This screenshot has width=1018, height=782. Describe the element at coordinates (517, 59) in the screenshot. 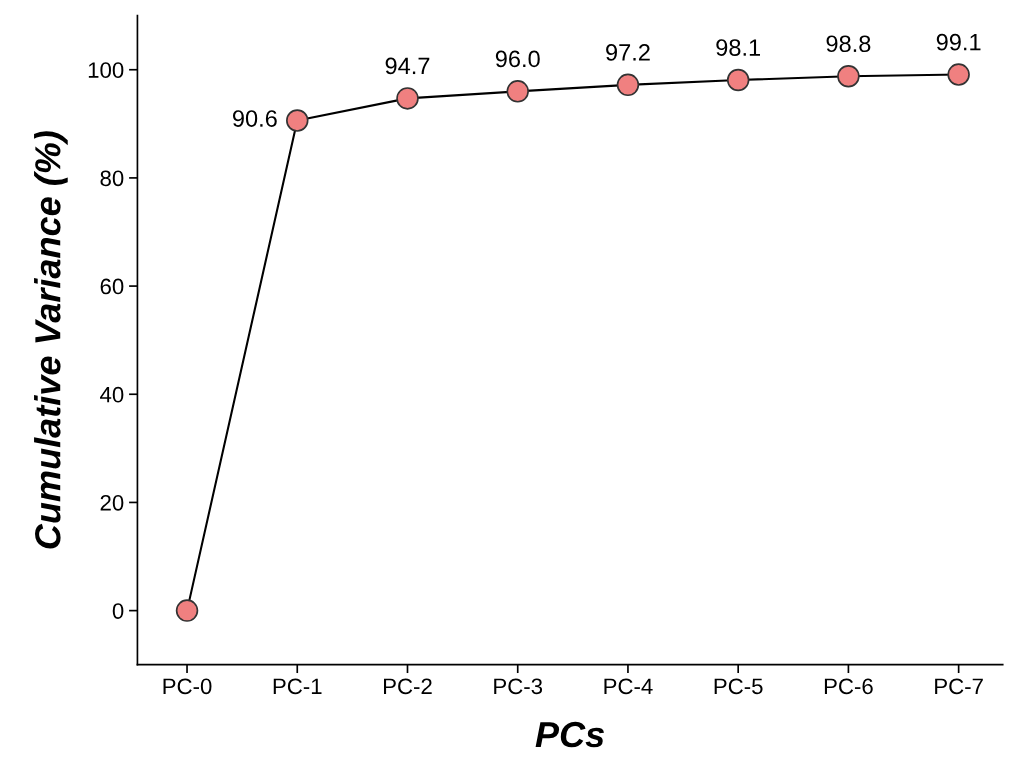

I see `data-label: 96.0` at that location.